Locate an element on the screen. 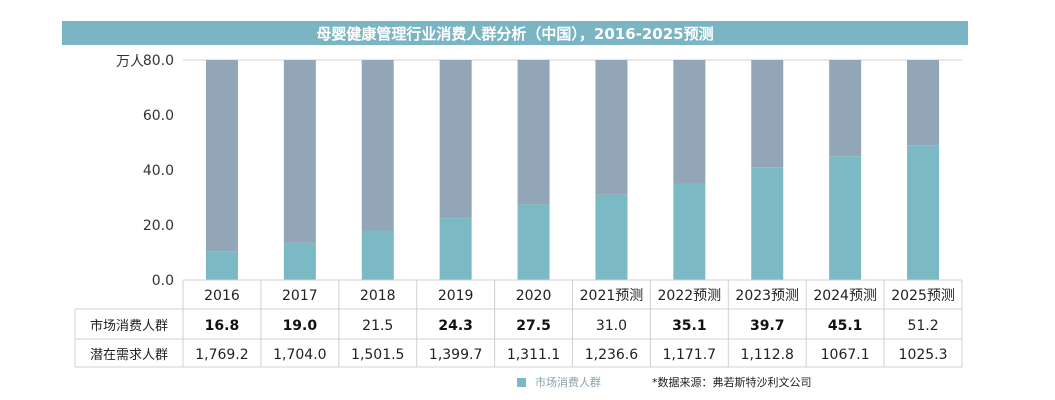 The height and width of the screenshot is (400, 1055). table-value: 39.7 is located at coordinates (767, 326).